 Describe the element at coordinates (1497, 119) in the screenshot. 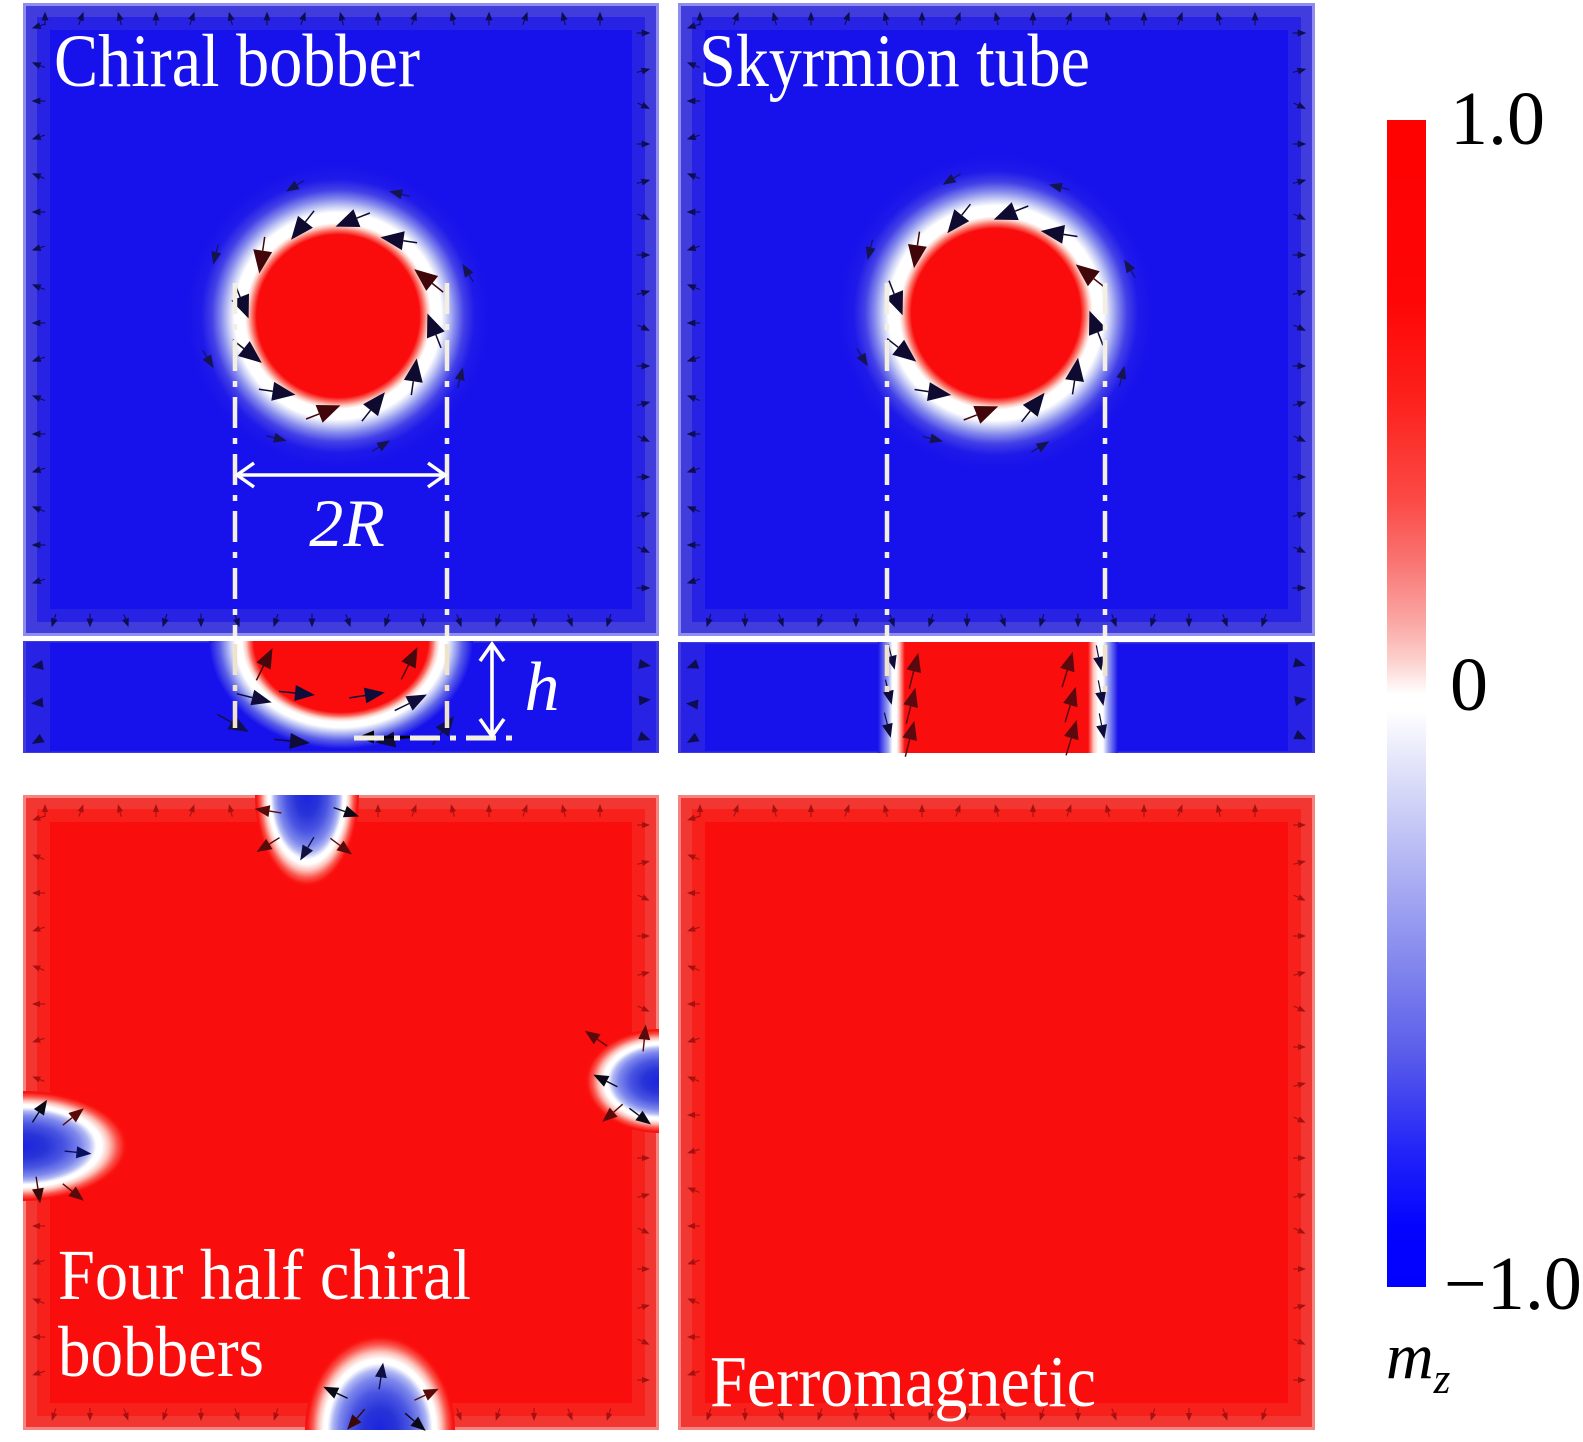

I see `svg-text: 1.0` at that location.